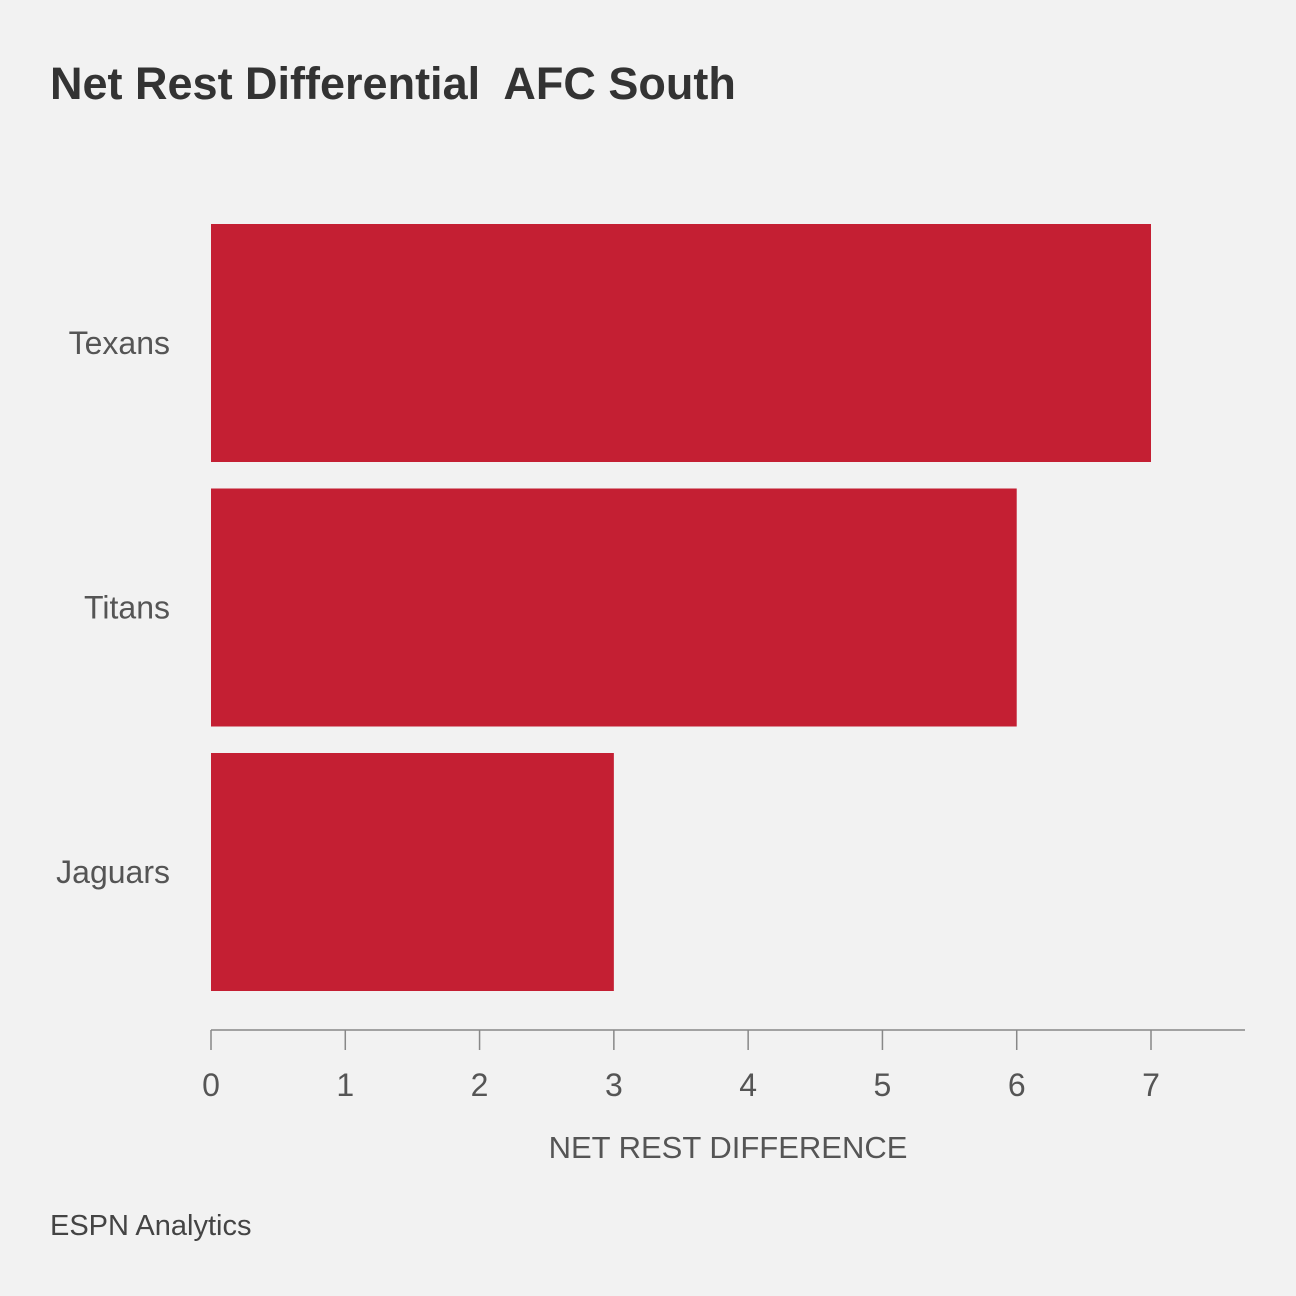 The height and width of the screenshot is (1296, 1296). Describe the element at coordinates (883, 1085) in the screenshot. I see `x-tick-label-5: 5` at that location.